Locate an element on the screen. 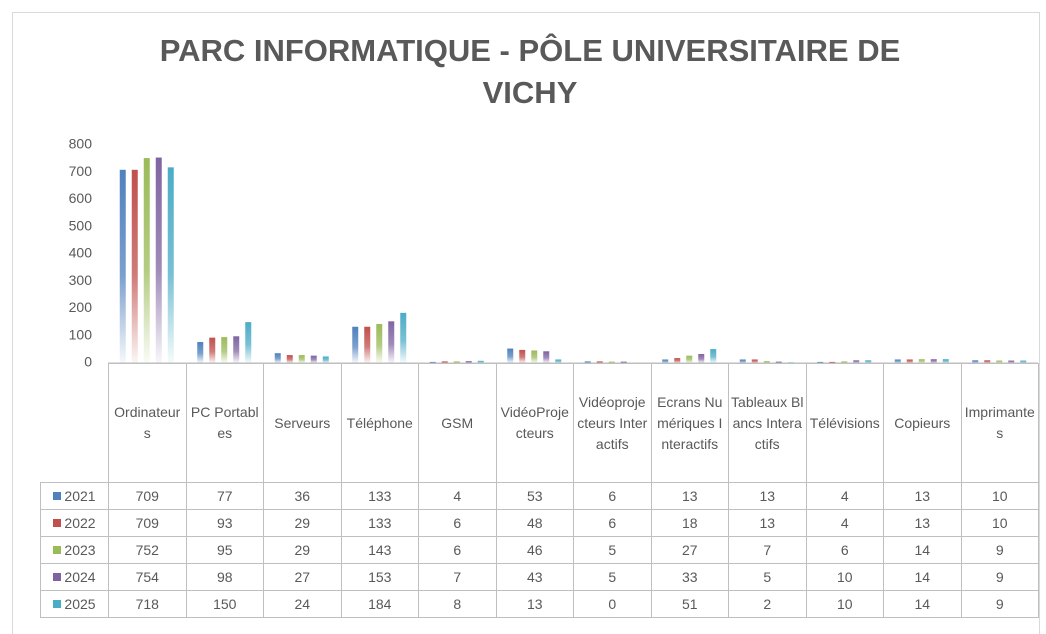  table-value: 718 is located at coordinates (147, 604).